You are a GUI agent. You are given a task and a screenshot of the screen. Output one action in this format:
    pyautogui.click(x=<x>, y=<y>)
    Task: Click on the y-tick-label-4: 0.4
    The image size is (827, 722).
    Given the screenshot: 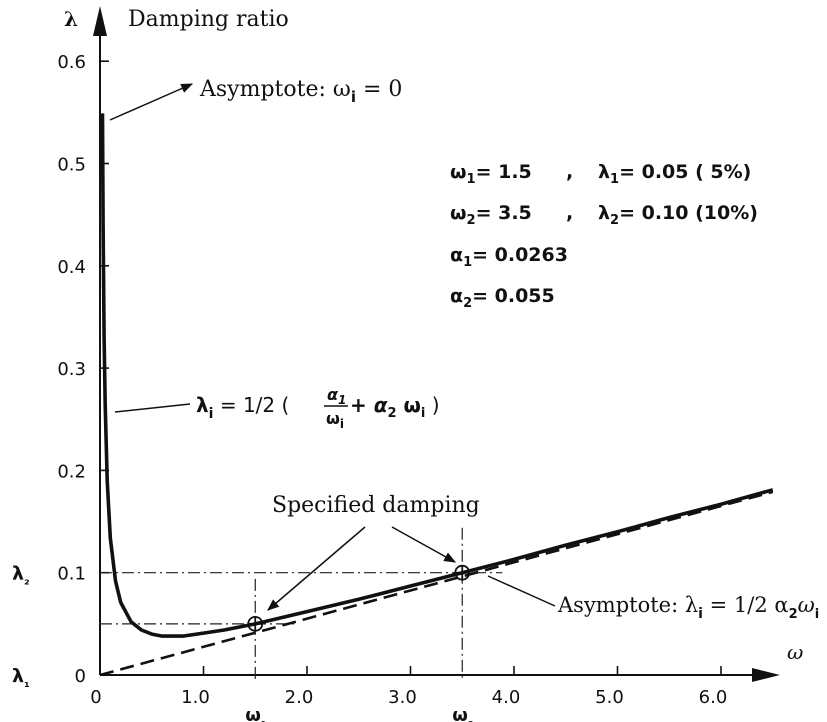 What is the action you would take?
    pyautogui.click(x=71, y=267)
    